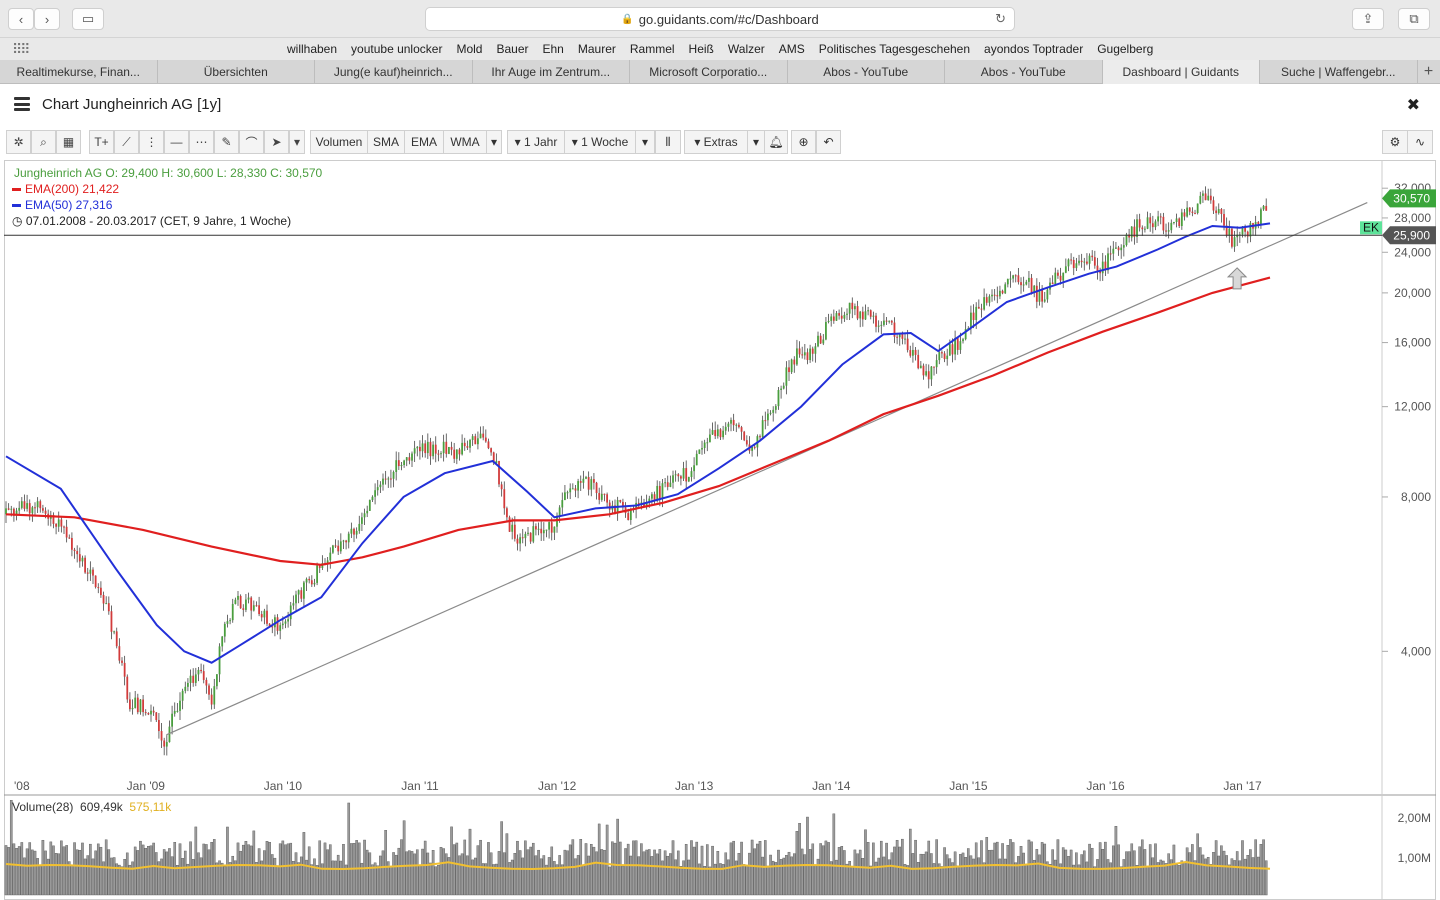 This screenshot has height=900, width=1440. I want to click on bookmark-item: Ehn, so click(553, 49).